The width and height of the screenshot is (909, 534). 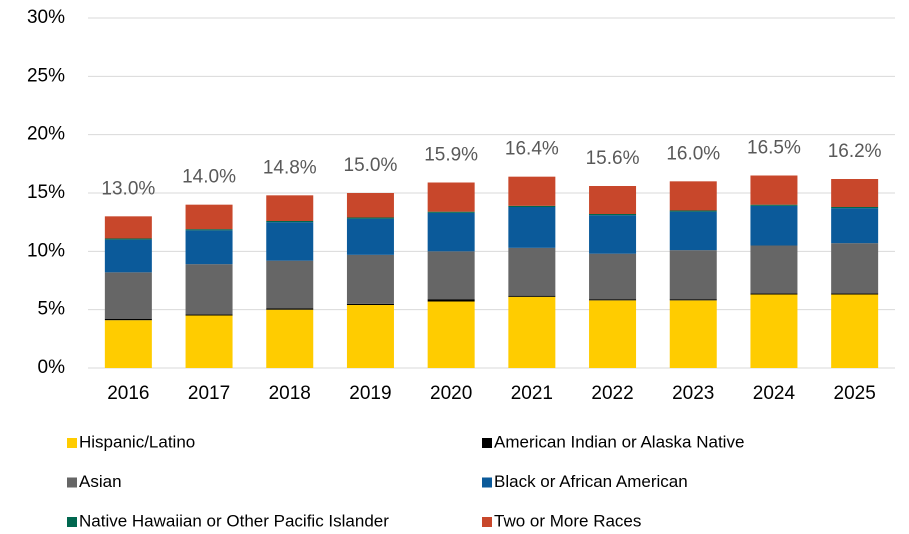 What do you see at coordinates (137, 441) in the screenshot?
I see `legend-label: Hispanic/Latino` at bounding box center [137, 441].